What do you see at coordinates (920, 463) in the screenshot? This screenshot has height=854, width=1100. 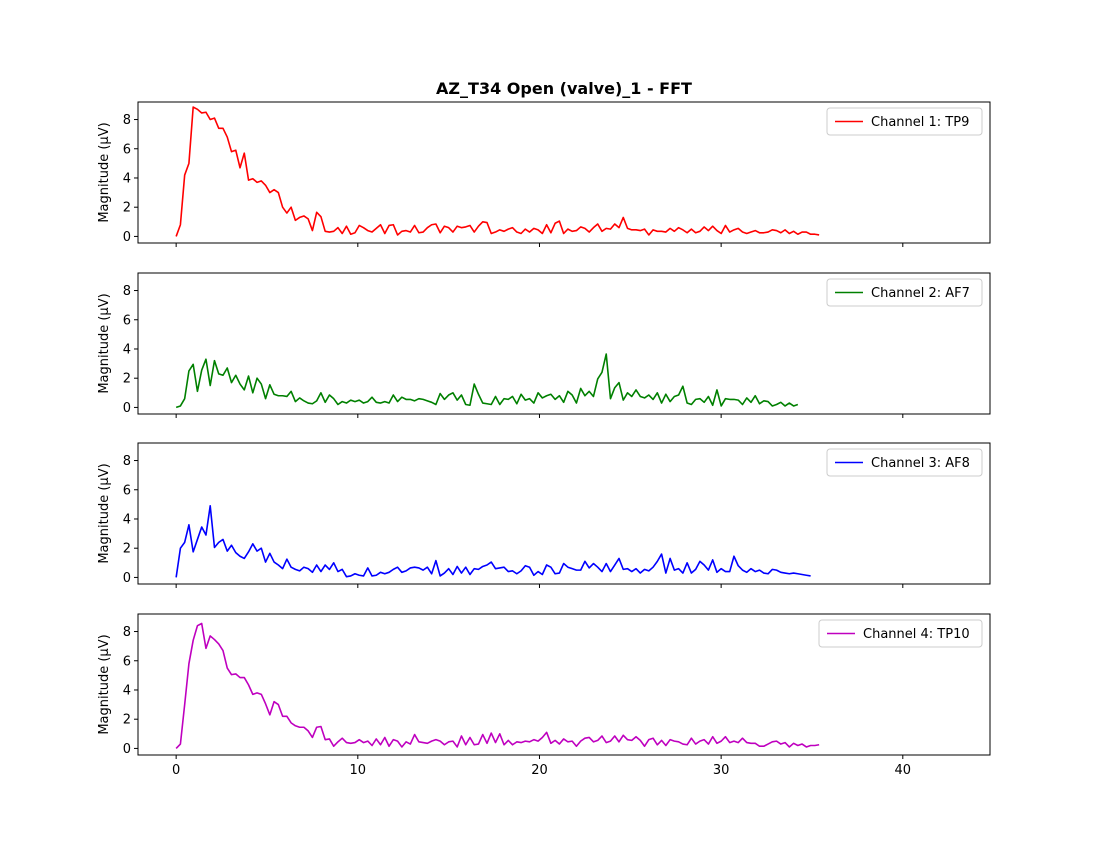 I see `legend-label: Channel 3: AF8` at bounding box center [920, 463].